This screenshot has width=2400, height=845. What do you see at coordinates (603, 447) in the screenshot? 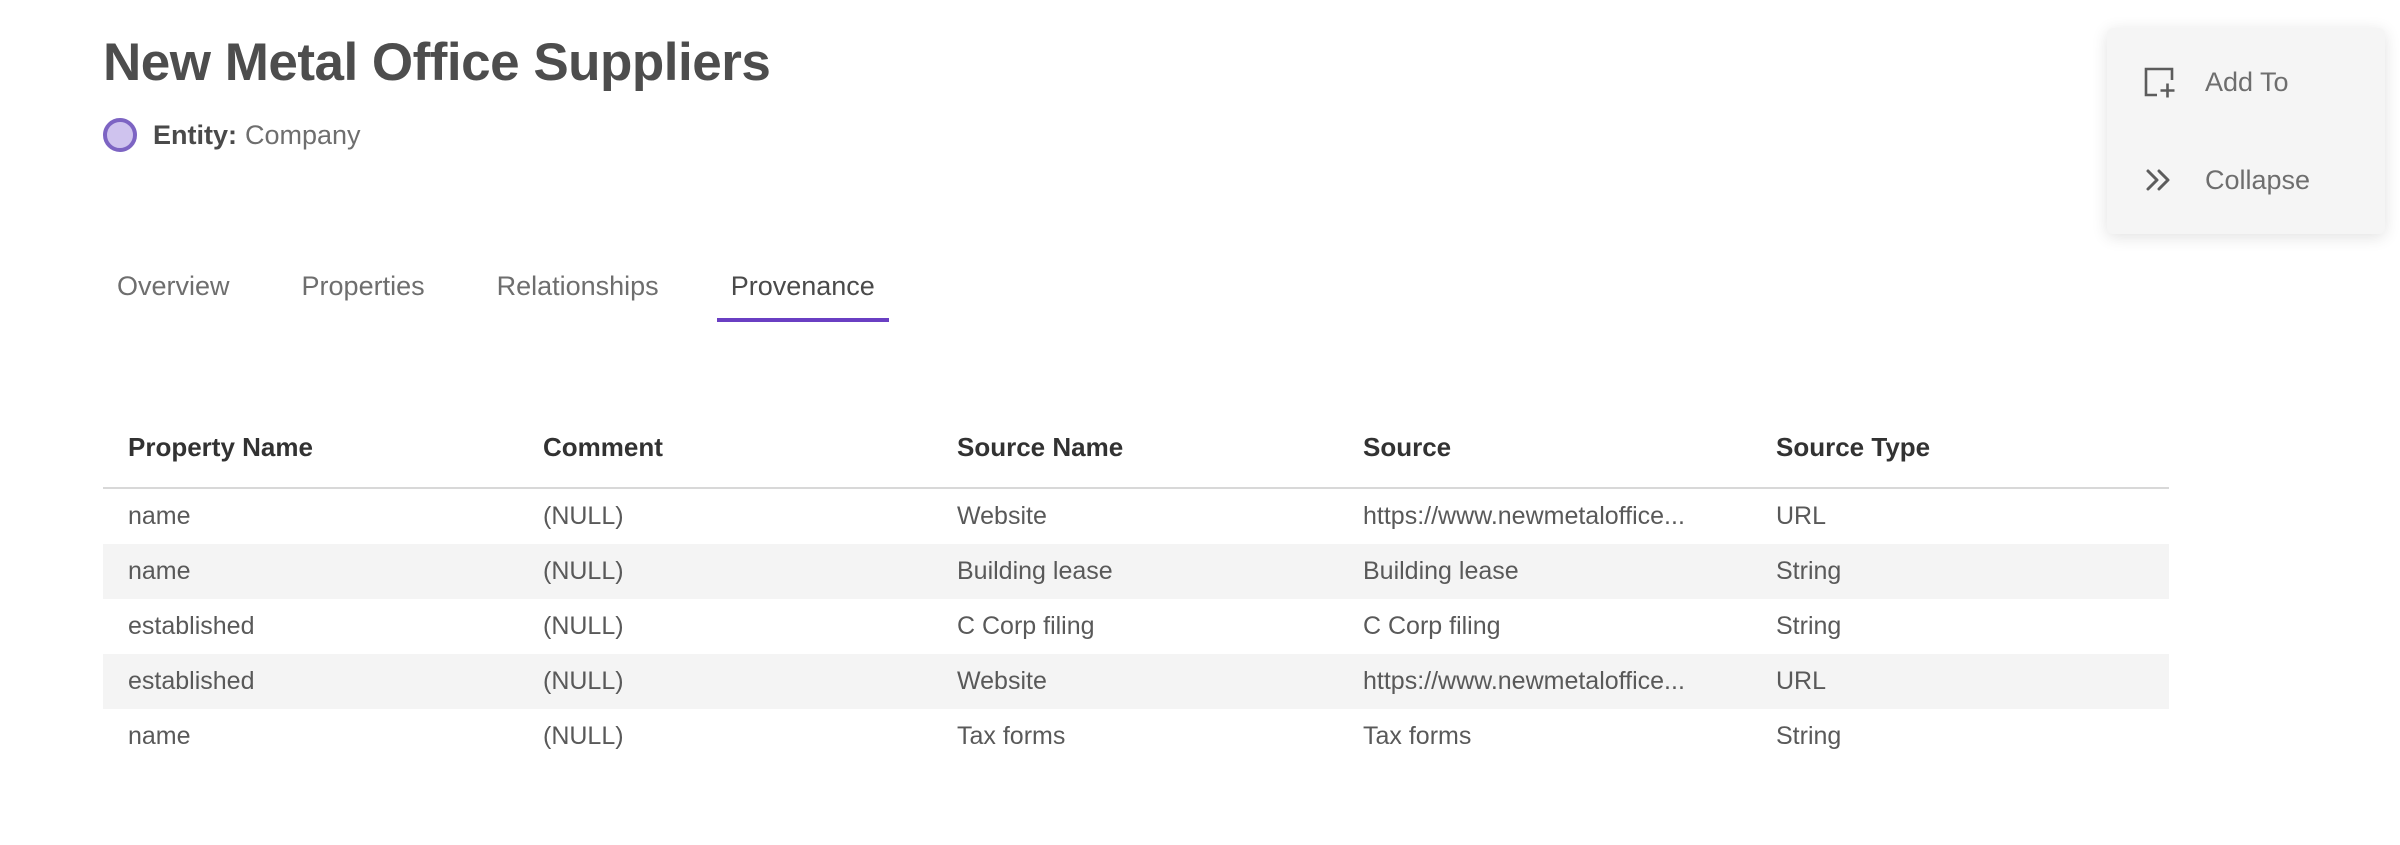
I see `column-header-comment: Comment` at bounding box center [603, 447].